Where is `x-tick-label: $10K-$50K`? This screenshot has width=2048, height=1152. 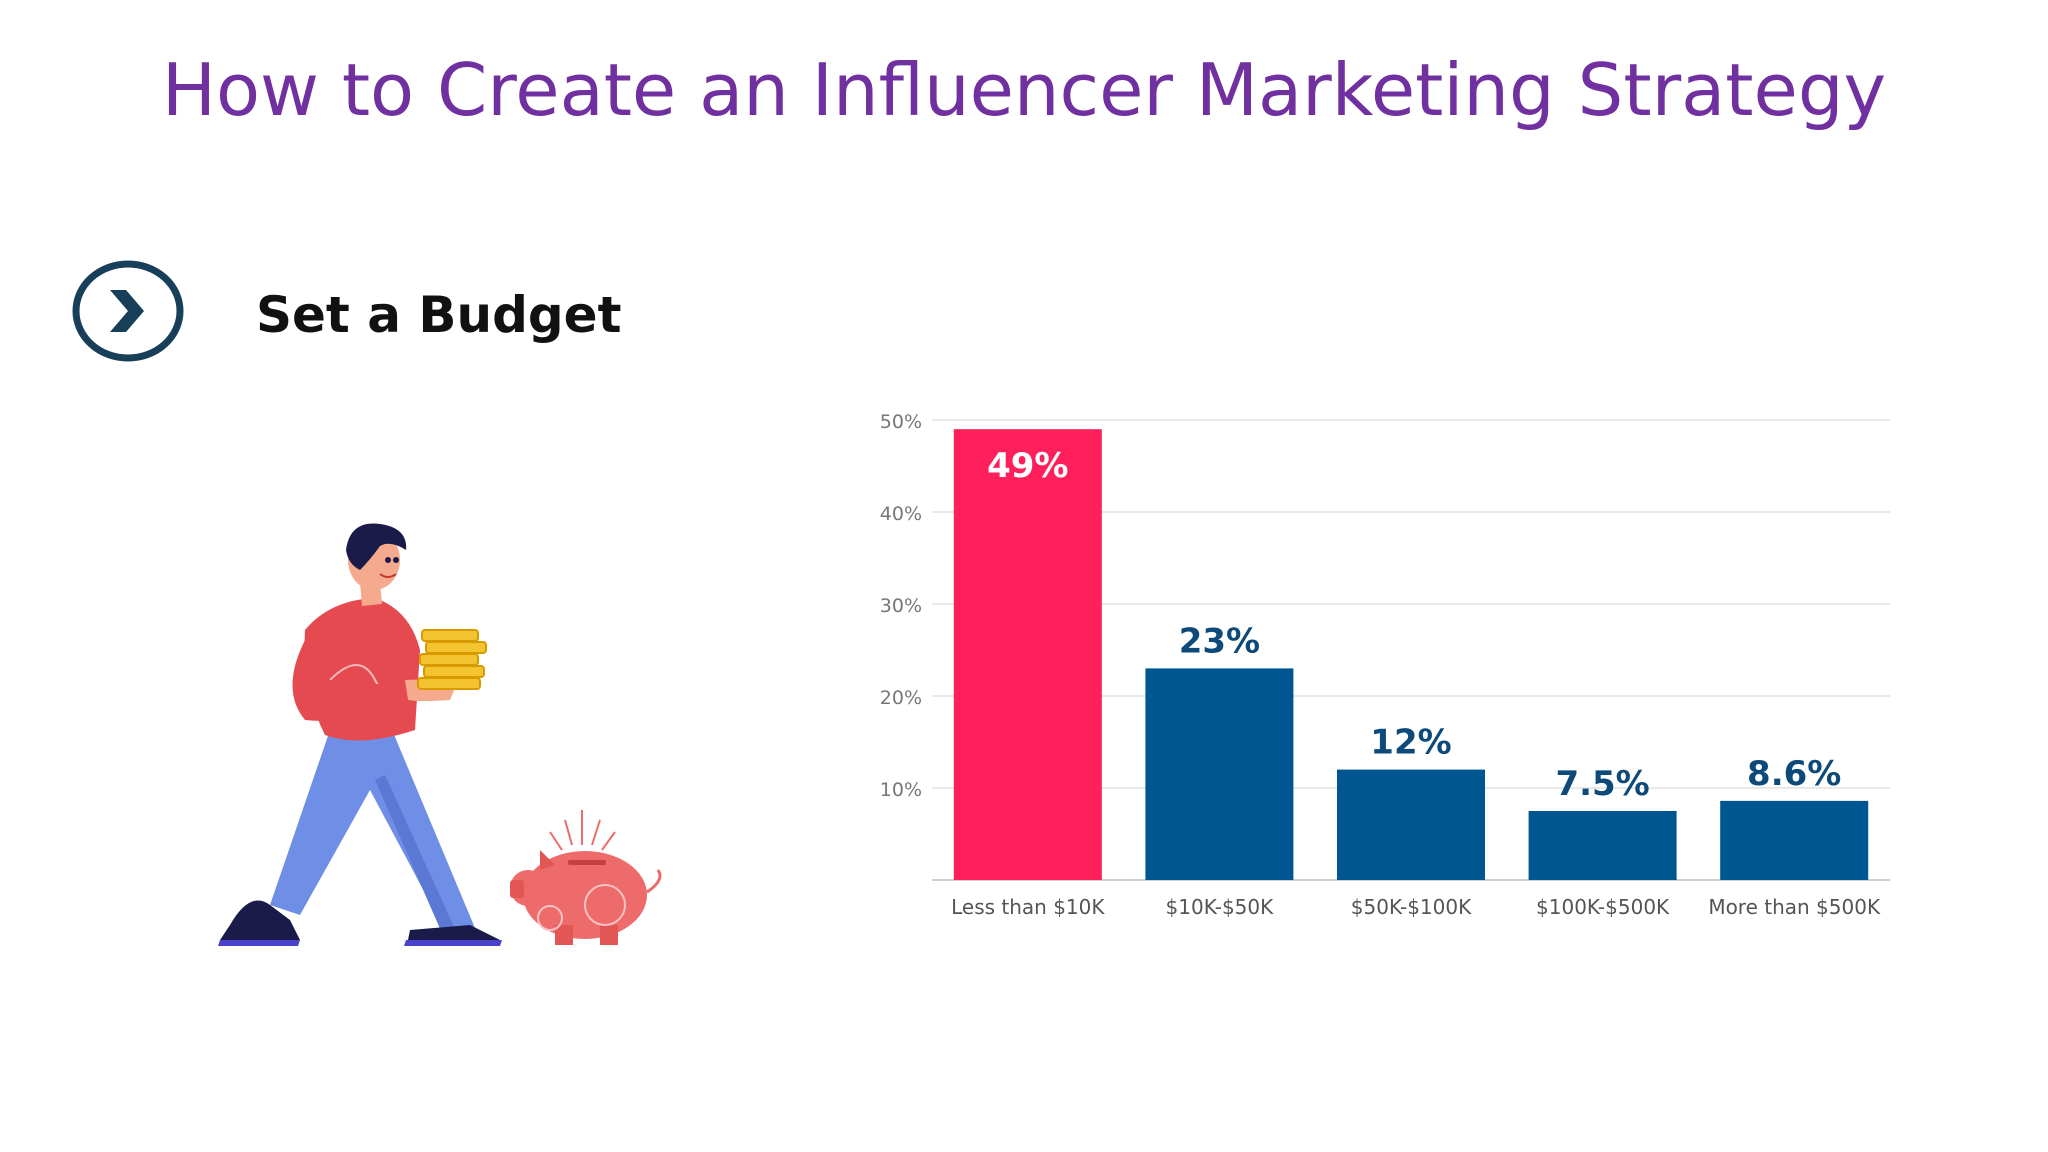 x-tick-label: $10K-$50K is located at coordinates (1220, 907).